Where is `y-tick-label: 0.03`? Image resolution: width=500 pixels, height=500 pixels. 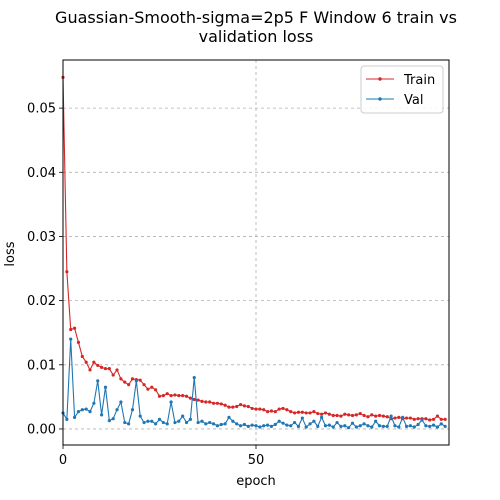
y-tick-label: 0.03 is located at coordinates (41, 237).